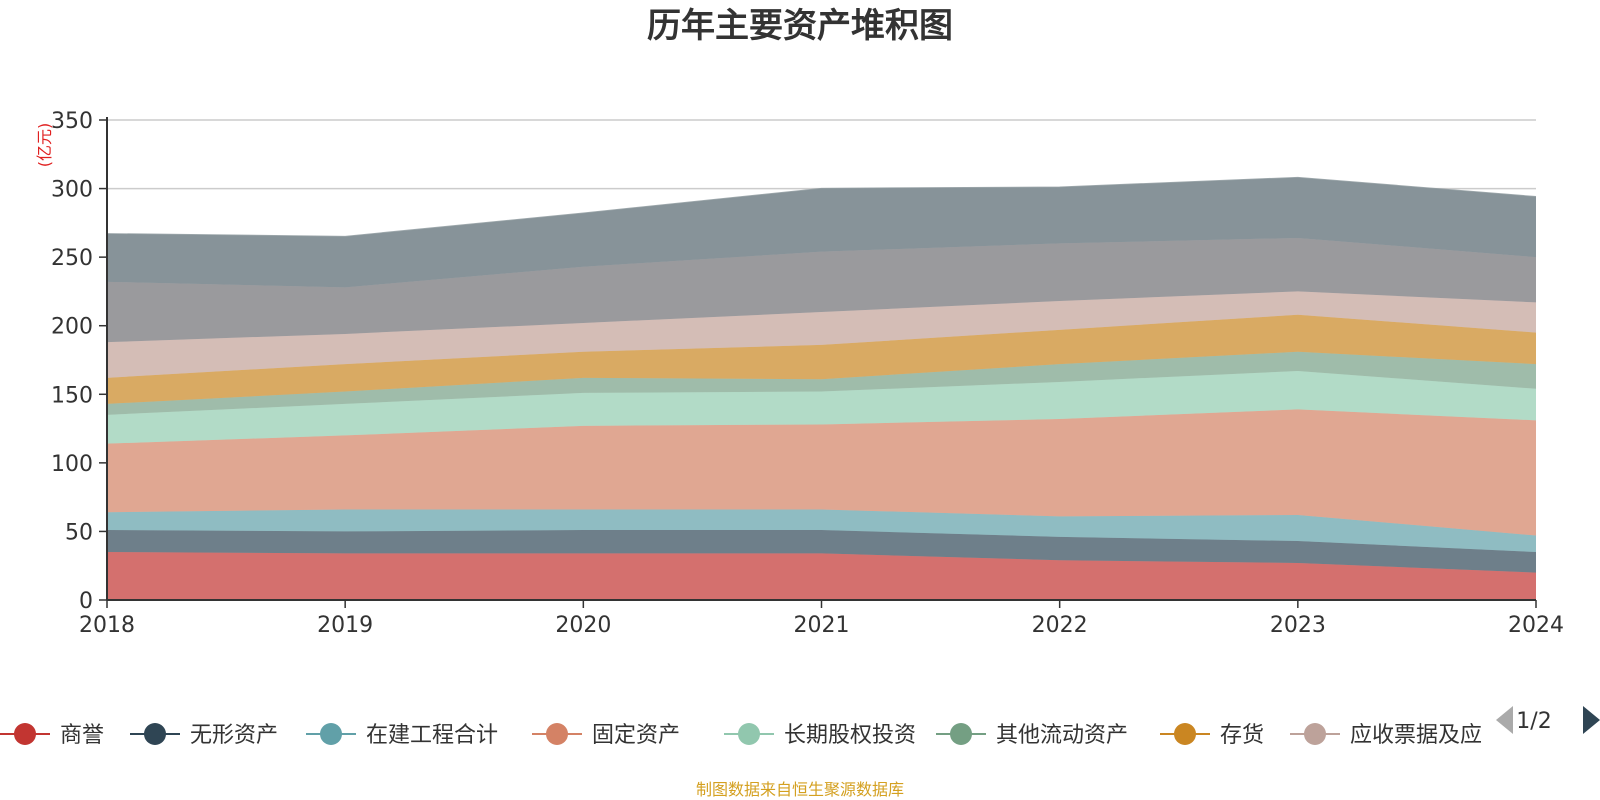  What do you see at coordinates (345, 625) in the screenshot?
I see `x-tick-label: 2019` at bounding box center [345, 625].